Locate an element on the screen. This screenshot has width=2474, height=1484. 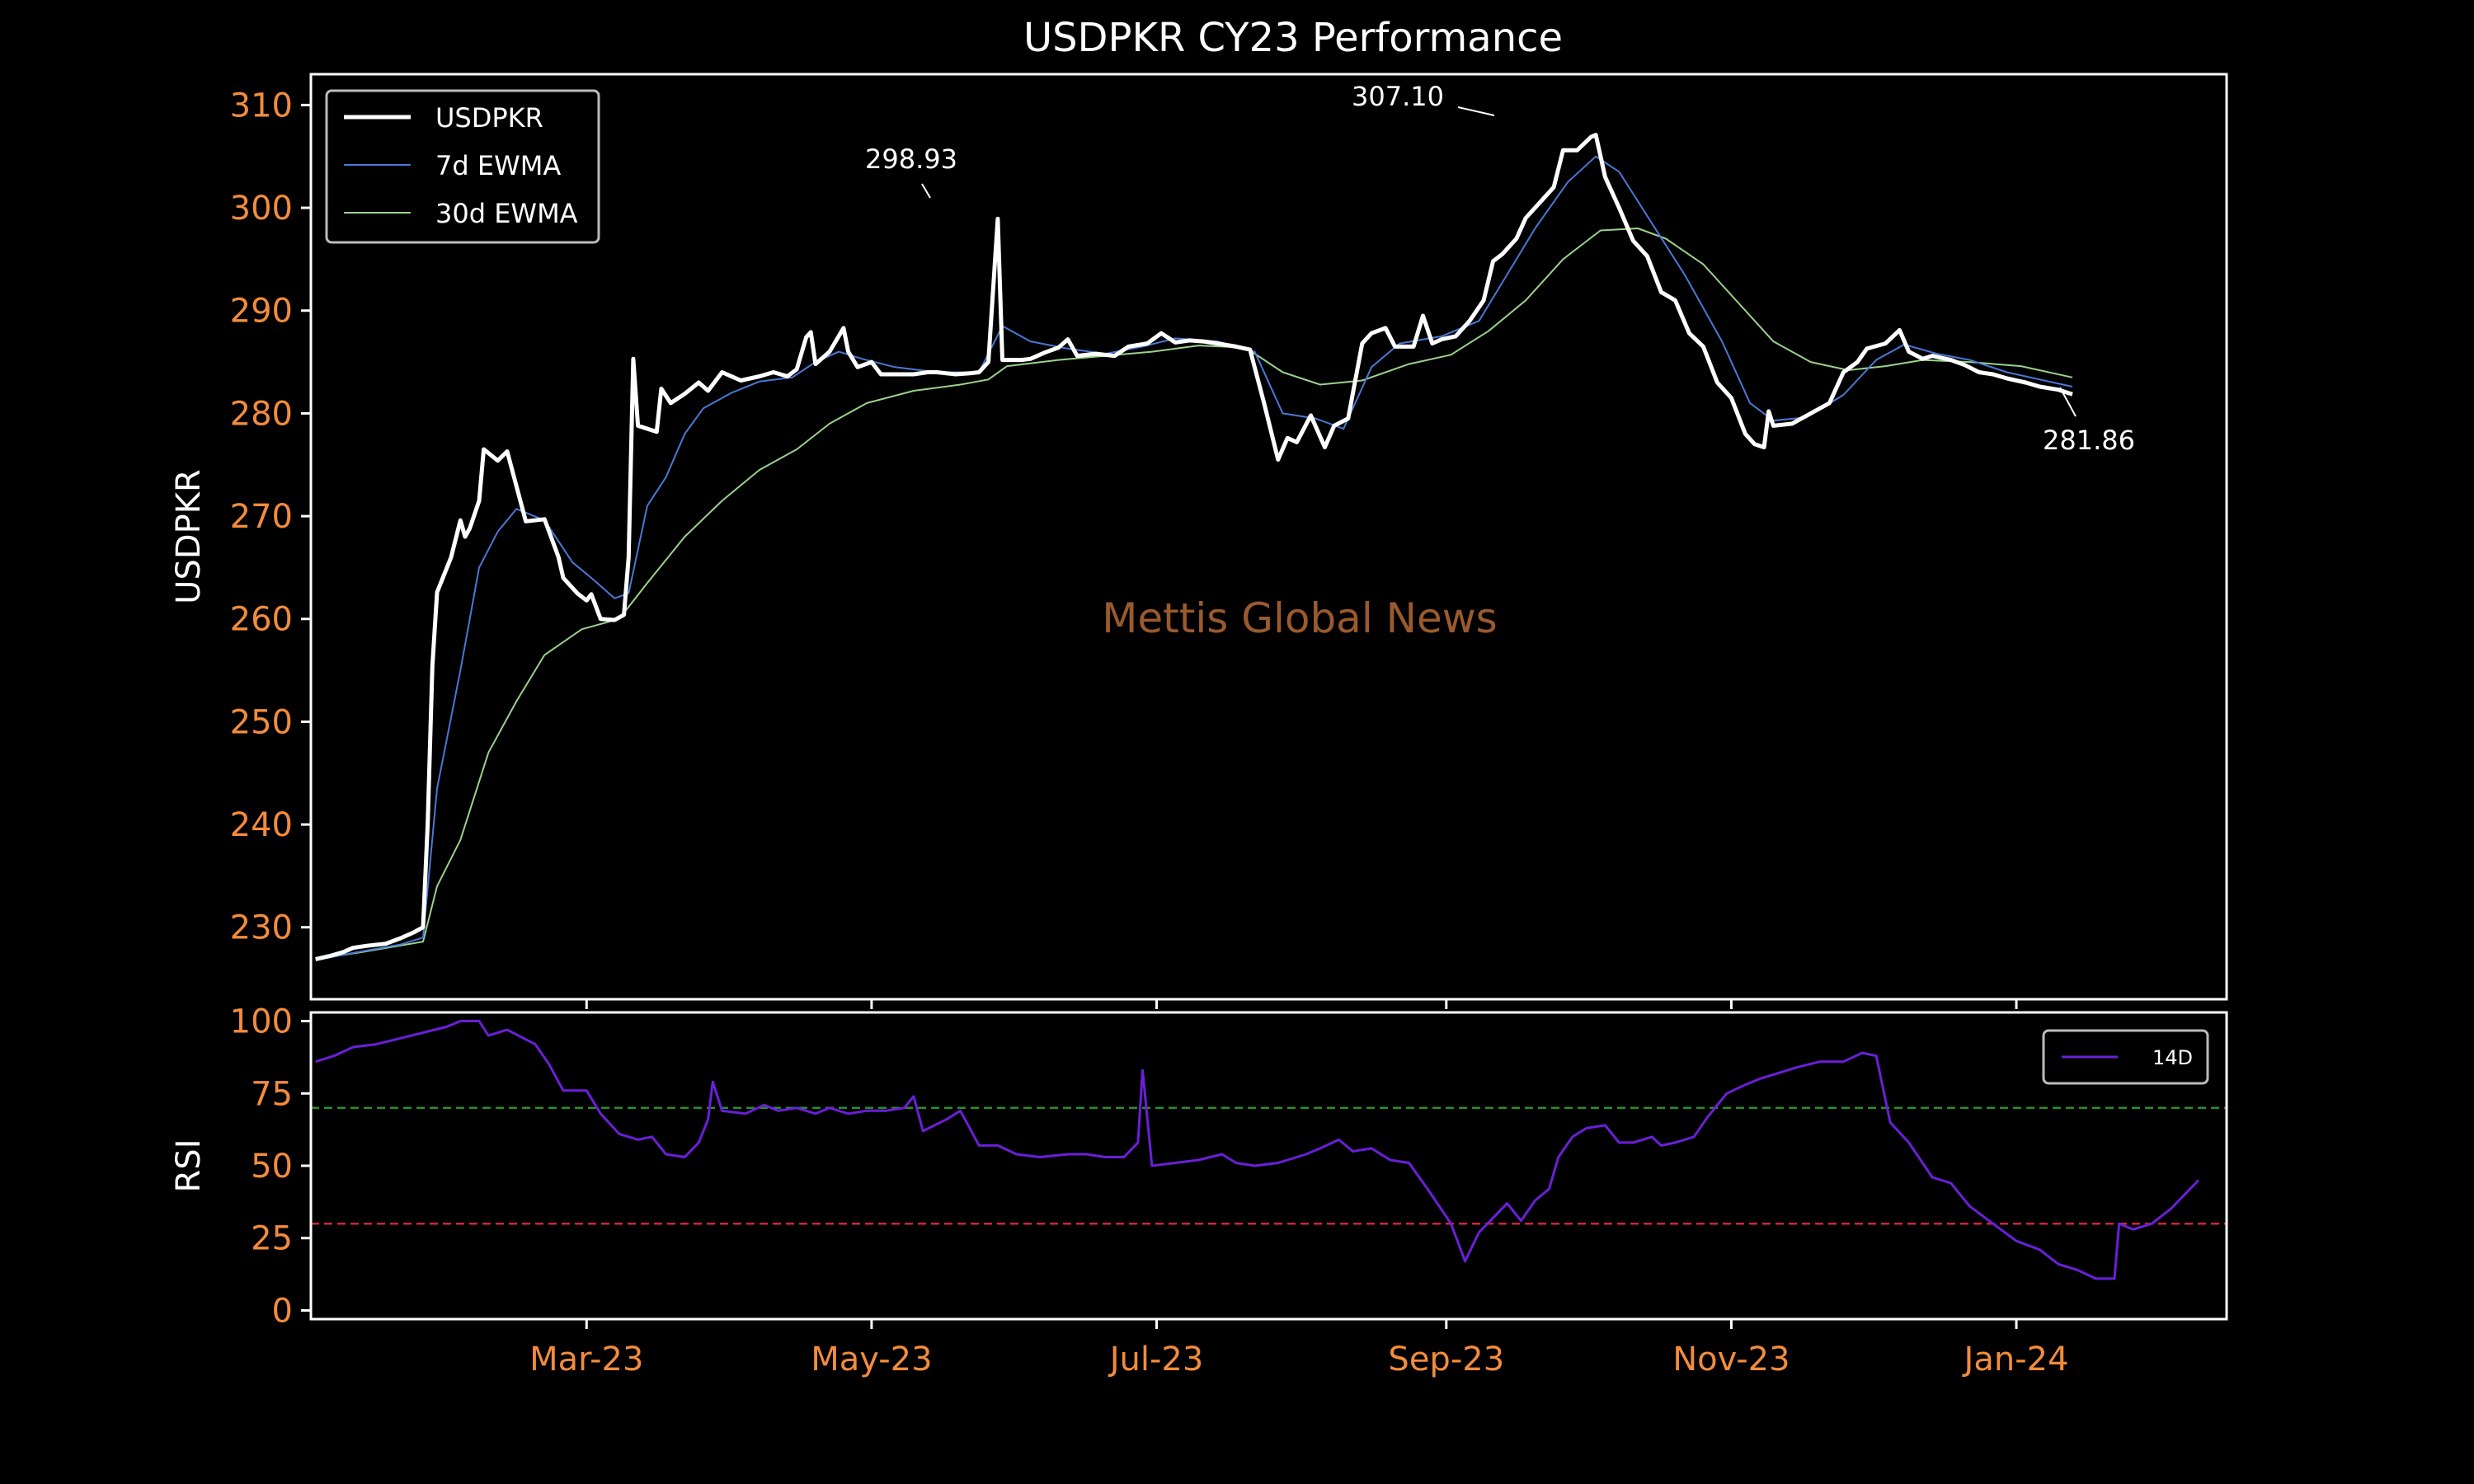
rsi-y-ticks: 0 25 50 75 100 is located at coordinates (270, 1166).